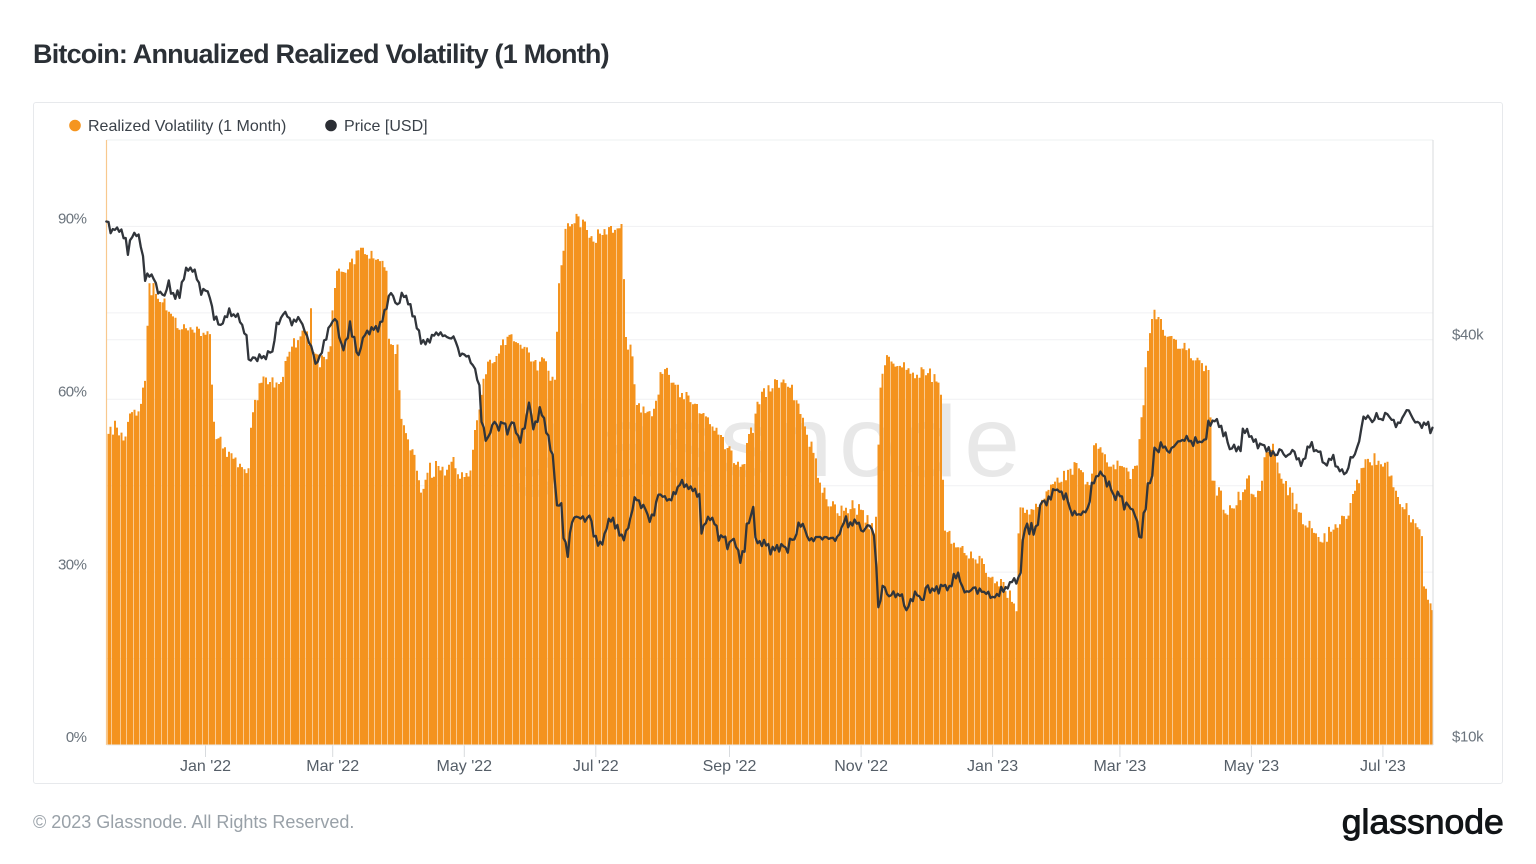  I want to click on svg-text: $10k, so click(1468, 737).